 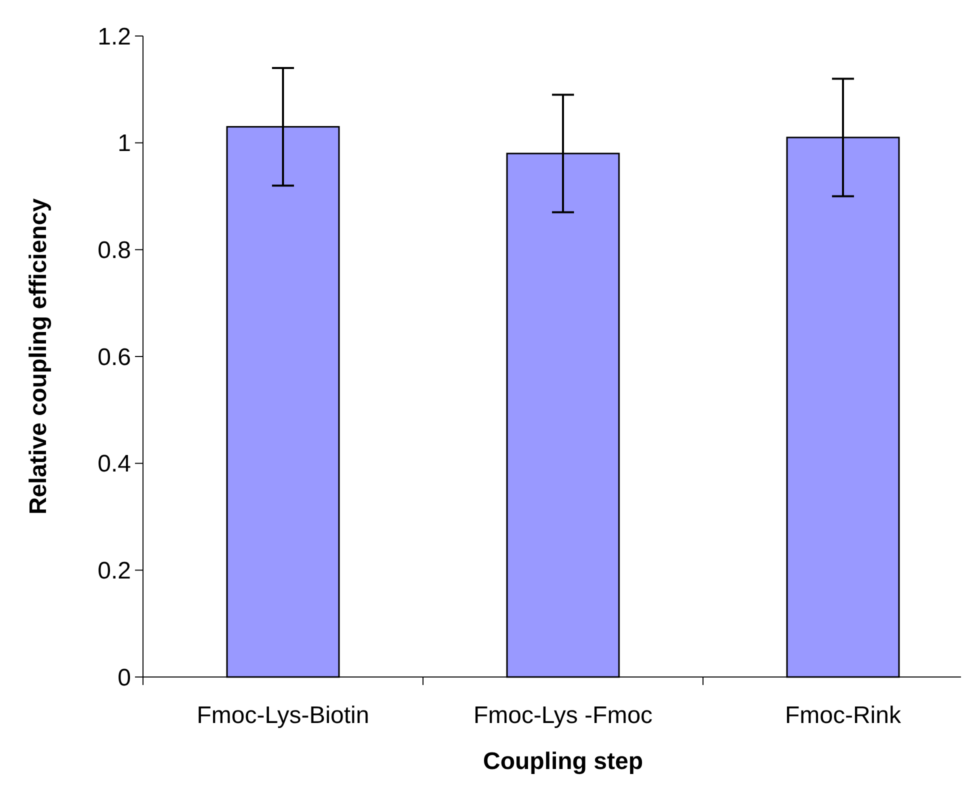 What do you see at coordinates (38, 356) in the screenshot?
I see `y-axis-title: Relative coupling efficiency` at bounding box center [38, 356].